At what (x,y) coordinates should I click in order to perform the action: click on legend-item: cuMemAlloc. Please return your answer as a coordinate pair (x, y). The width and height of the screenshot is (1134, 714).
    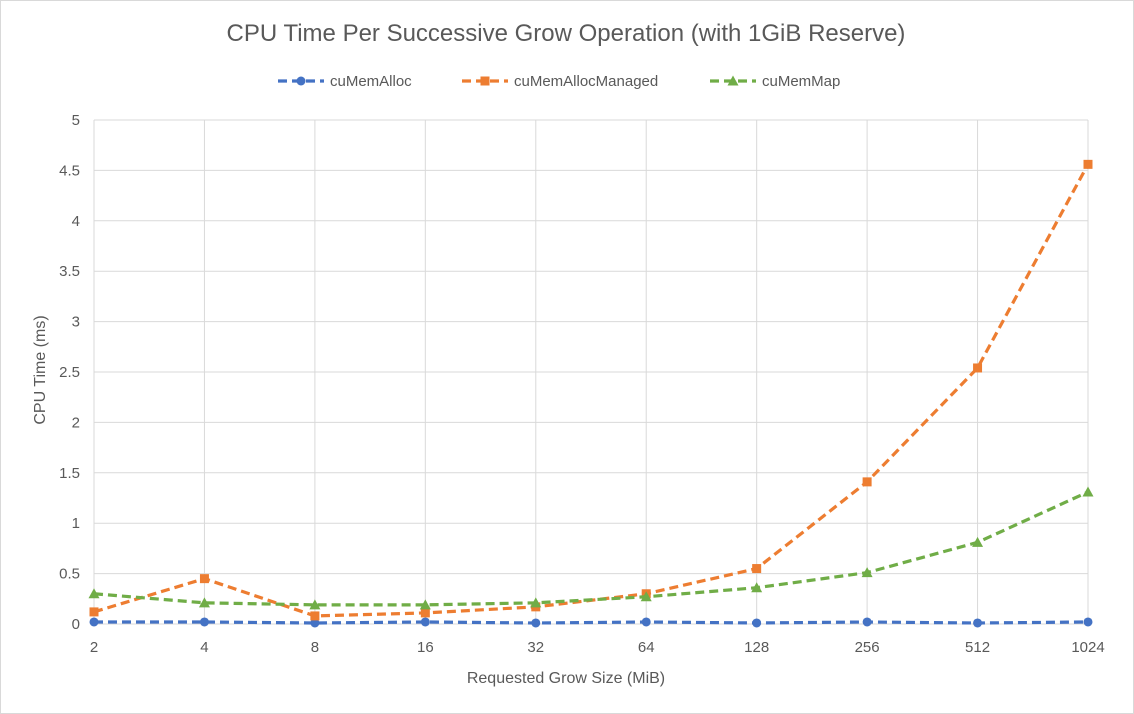
    Looking at the image, I should click on (345, 81).